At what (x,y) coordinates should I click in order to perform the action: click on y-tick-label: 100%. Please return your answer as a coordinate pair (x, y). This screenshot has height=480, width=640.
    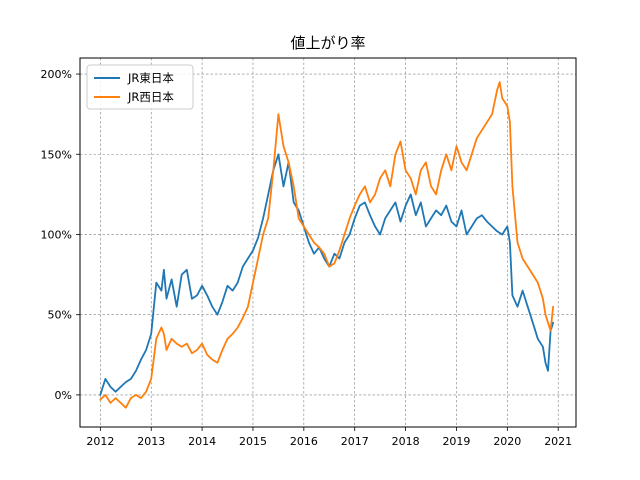
    Looking at the image, I should click on (56, 234).